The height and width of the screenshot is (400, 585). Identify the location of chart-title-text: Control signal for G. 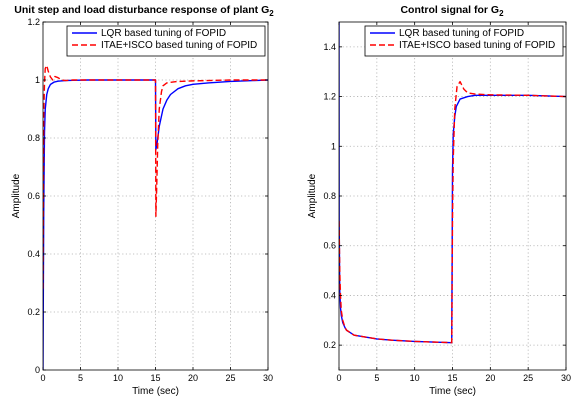
(449, 10).